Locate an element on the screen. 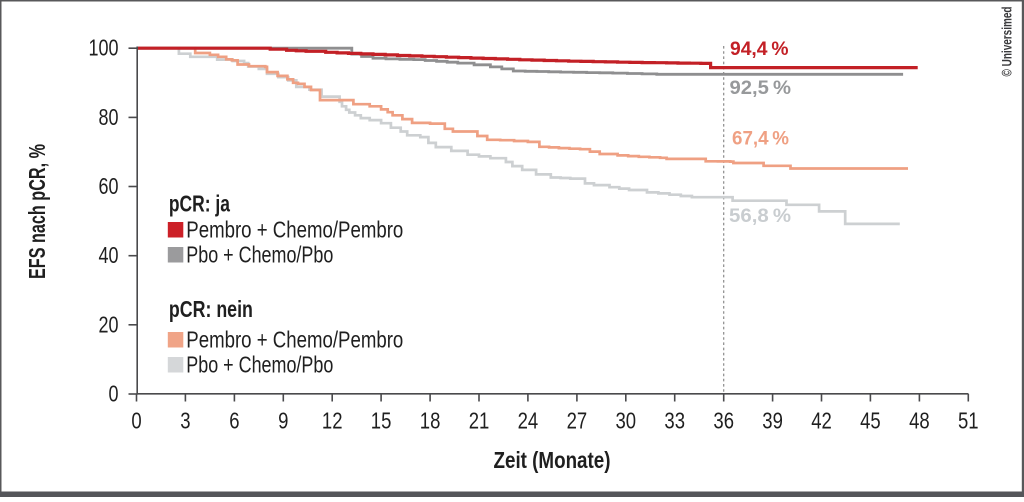 The width and height of the screenshot is (1024, 502). svg-text: 56,8 % is located at coordinates (760, 216).